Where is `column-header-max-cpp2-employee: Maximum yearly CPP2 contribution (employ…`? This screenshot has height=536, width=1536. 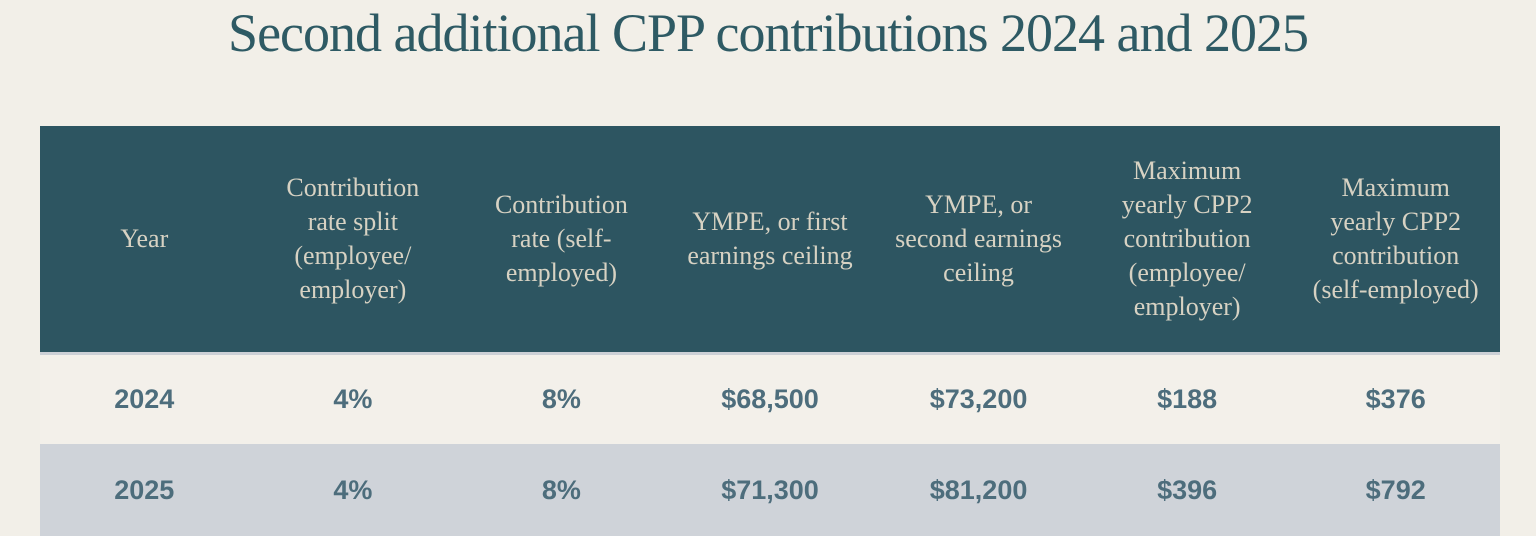 column-header-max-cpp2-employee: Maximum yearly CPP2 contribution (employ… is located at coordinates (1187, 238).